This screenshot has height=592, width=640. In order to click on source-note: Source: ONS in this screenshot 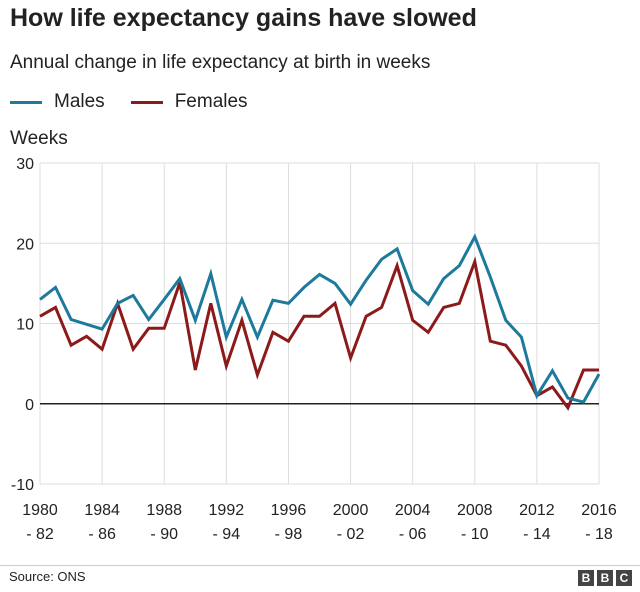, I will do `click(47, 576)`.